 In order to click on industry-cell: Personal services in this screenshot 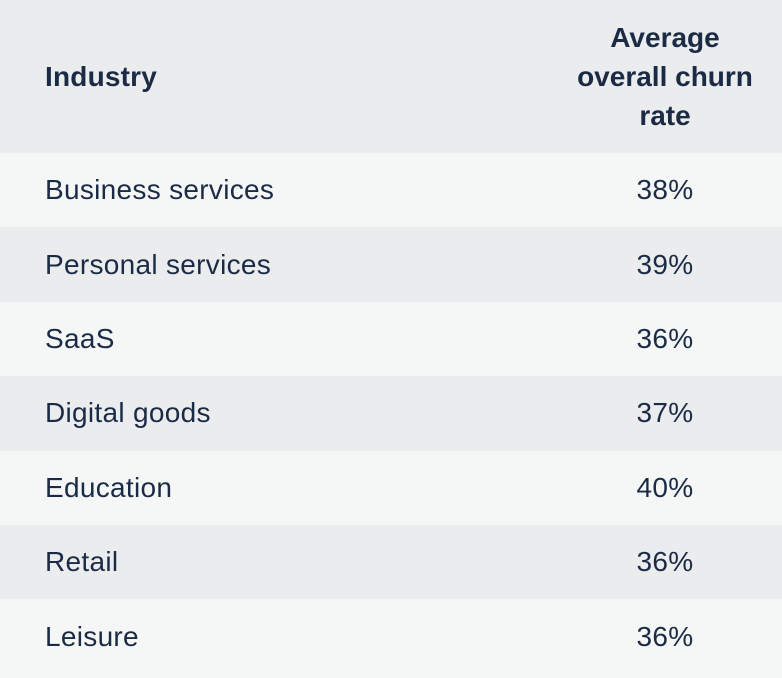, I will do `click(158, 264)`.